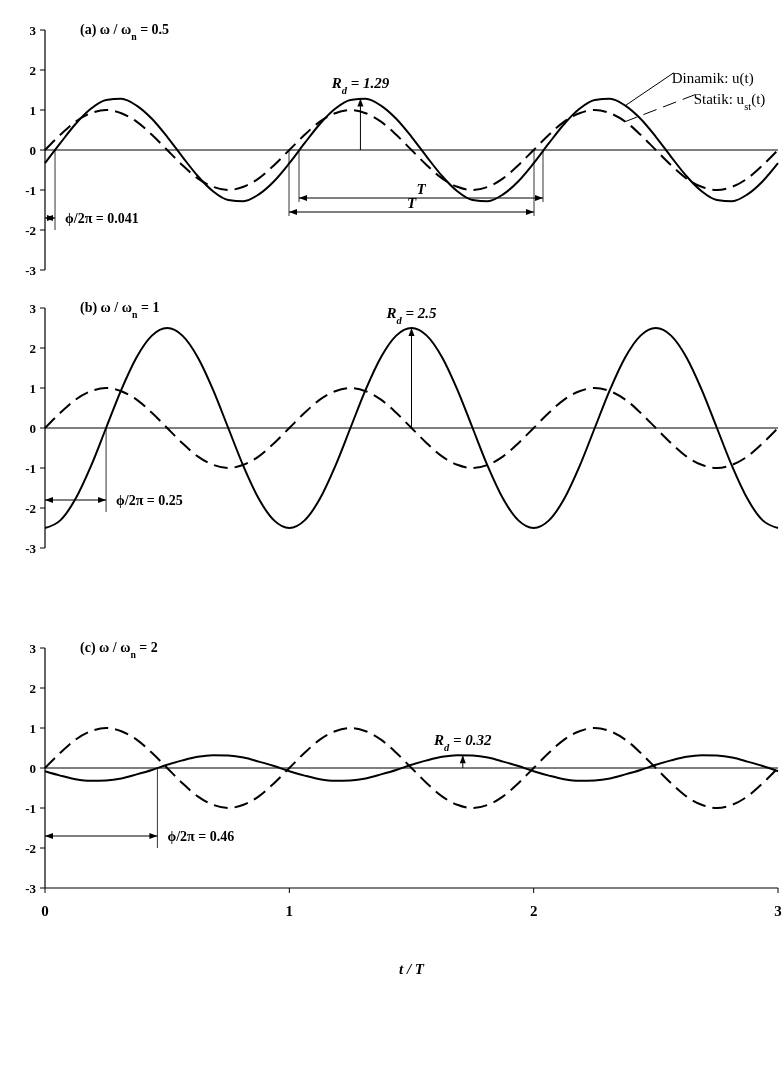 This screenshot has width=784, height=1068. I want to click on chart-title: (a) ω / ω$_{n}$ = 0.5, so click(125, 32).